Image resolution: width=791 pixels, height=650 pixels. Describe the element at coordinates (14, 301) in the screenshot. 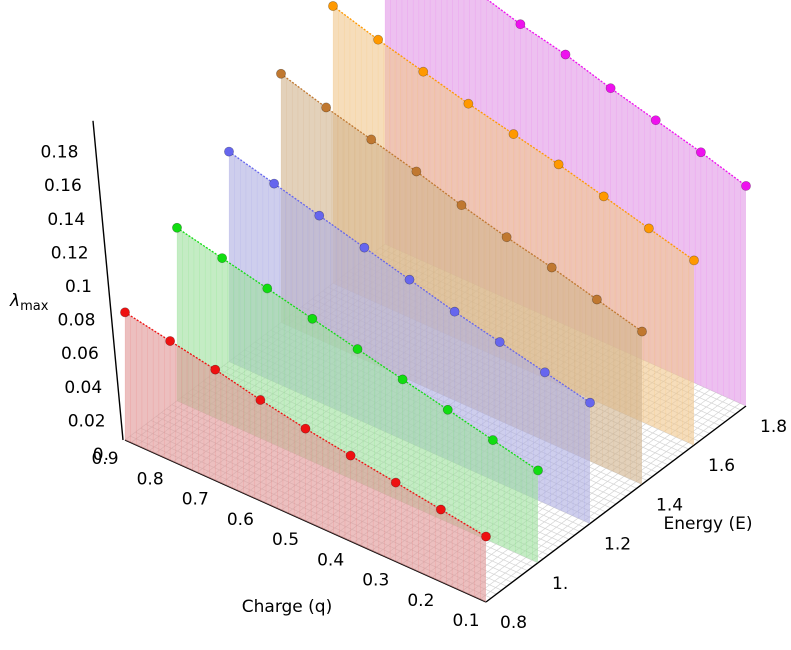

I see `z-axis-label-main: λ` at that location.